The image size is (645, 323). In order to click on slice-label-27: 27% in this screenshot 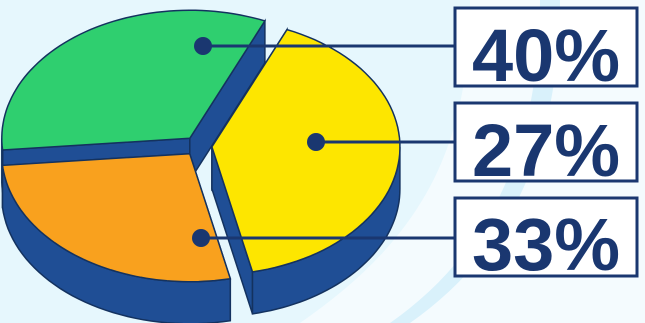, I will do `click(546, 146)`.